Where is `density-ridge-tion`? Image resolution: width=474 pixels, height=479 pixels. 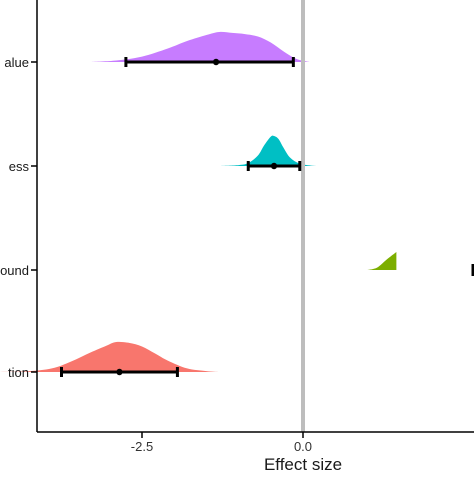
density-ridge-tion is located at coordinates (110, 356).